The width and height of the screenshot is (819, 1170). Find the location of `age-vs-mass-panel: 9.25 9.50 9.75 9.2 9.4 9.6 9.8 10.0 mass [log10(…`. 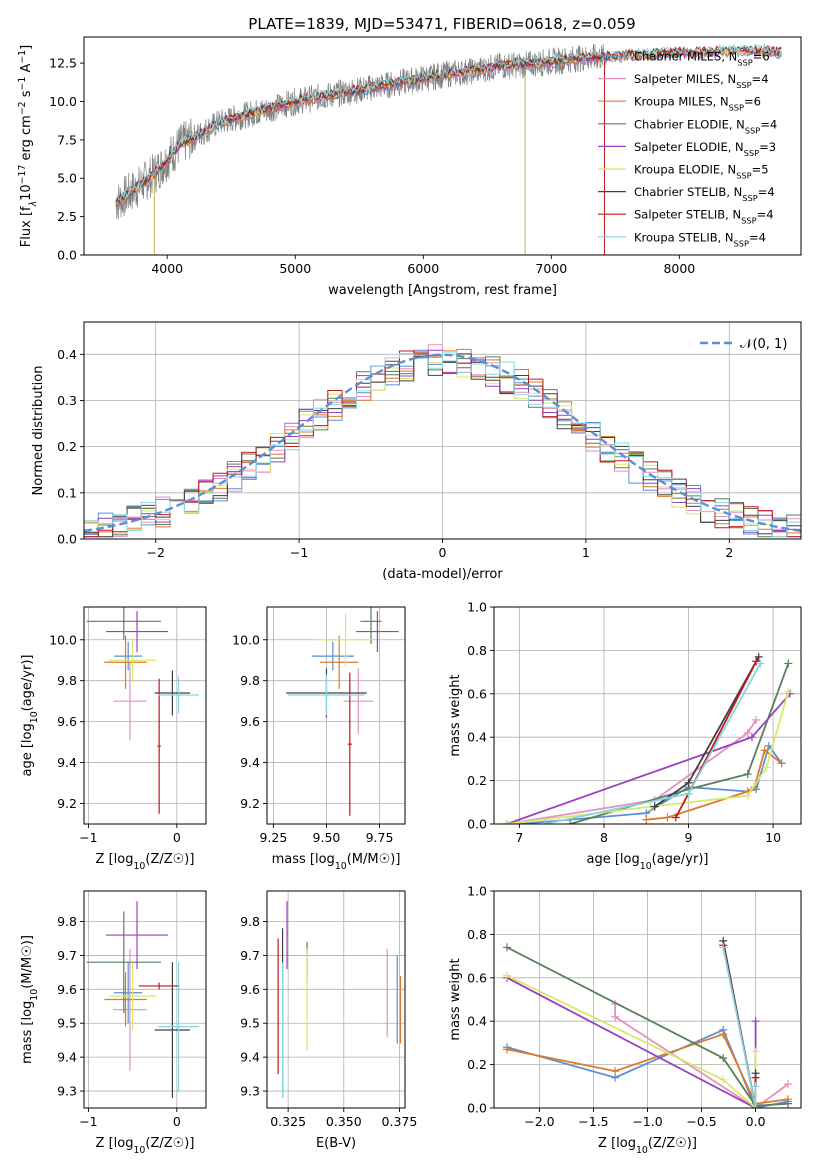

age-vs-mass-panel: 9.25 9.50 9.75 9.2 9.4 9.6 9.8 10.0 mass [log10(… is located at coordinates (319, 739).